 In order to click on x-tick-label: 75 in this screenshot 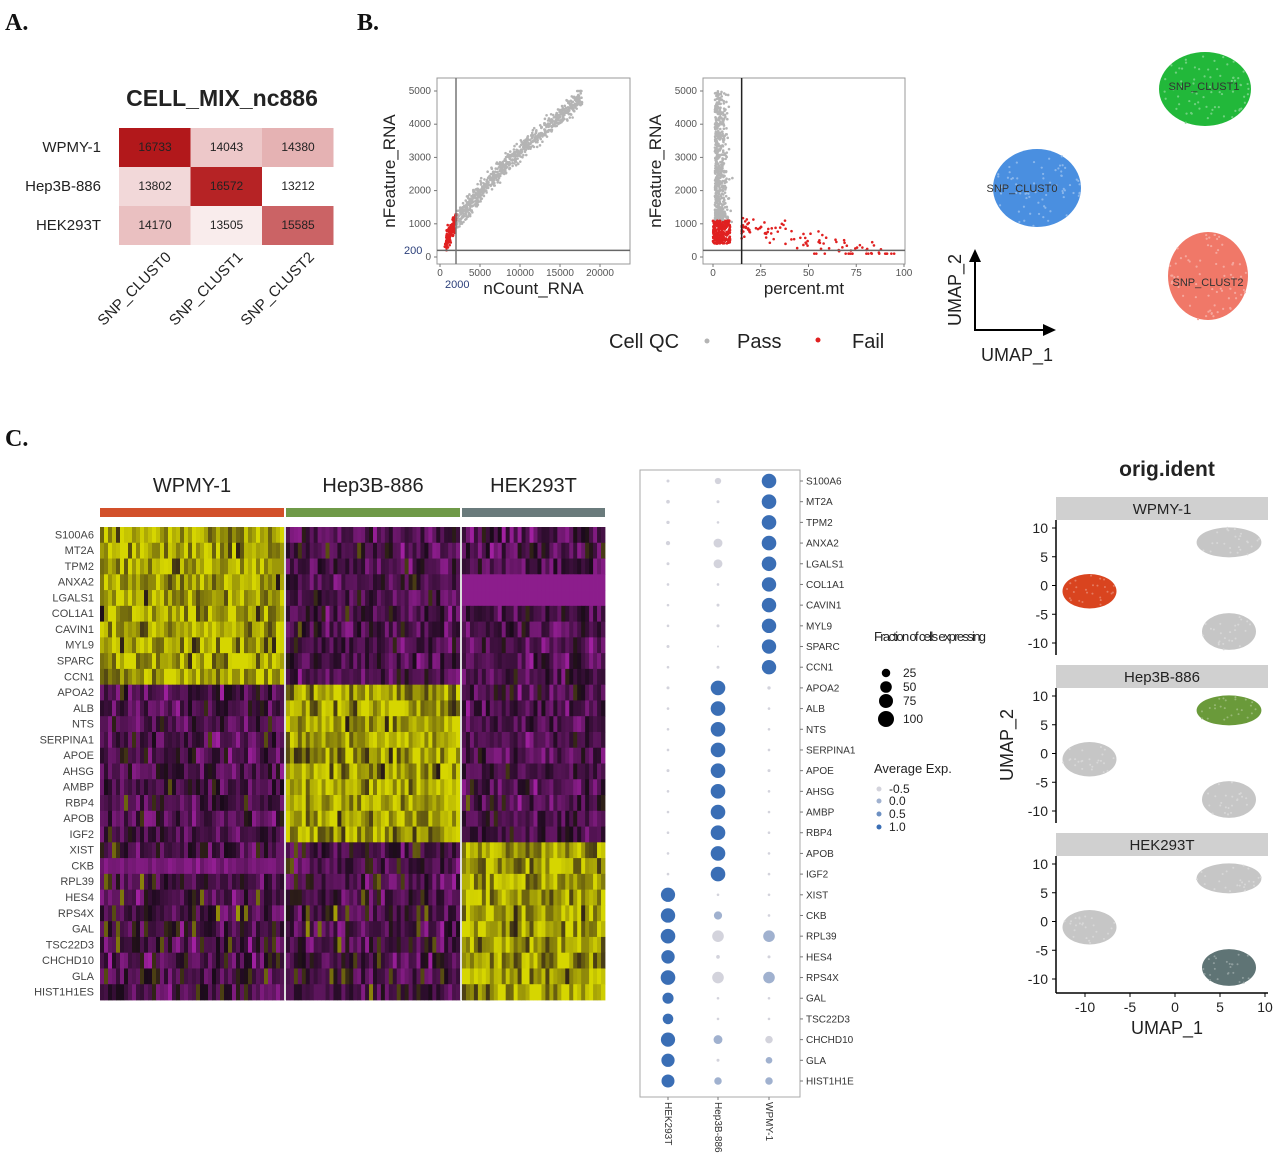, I will do `click(857, 273)`.